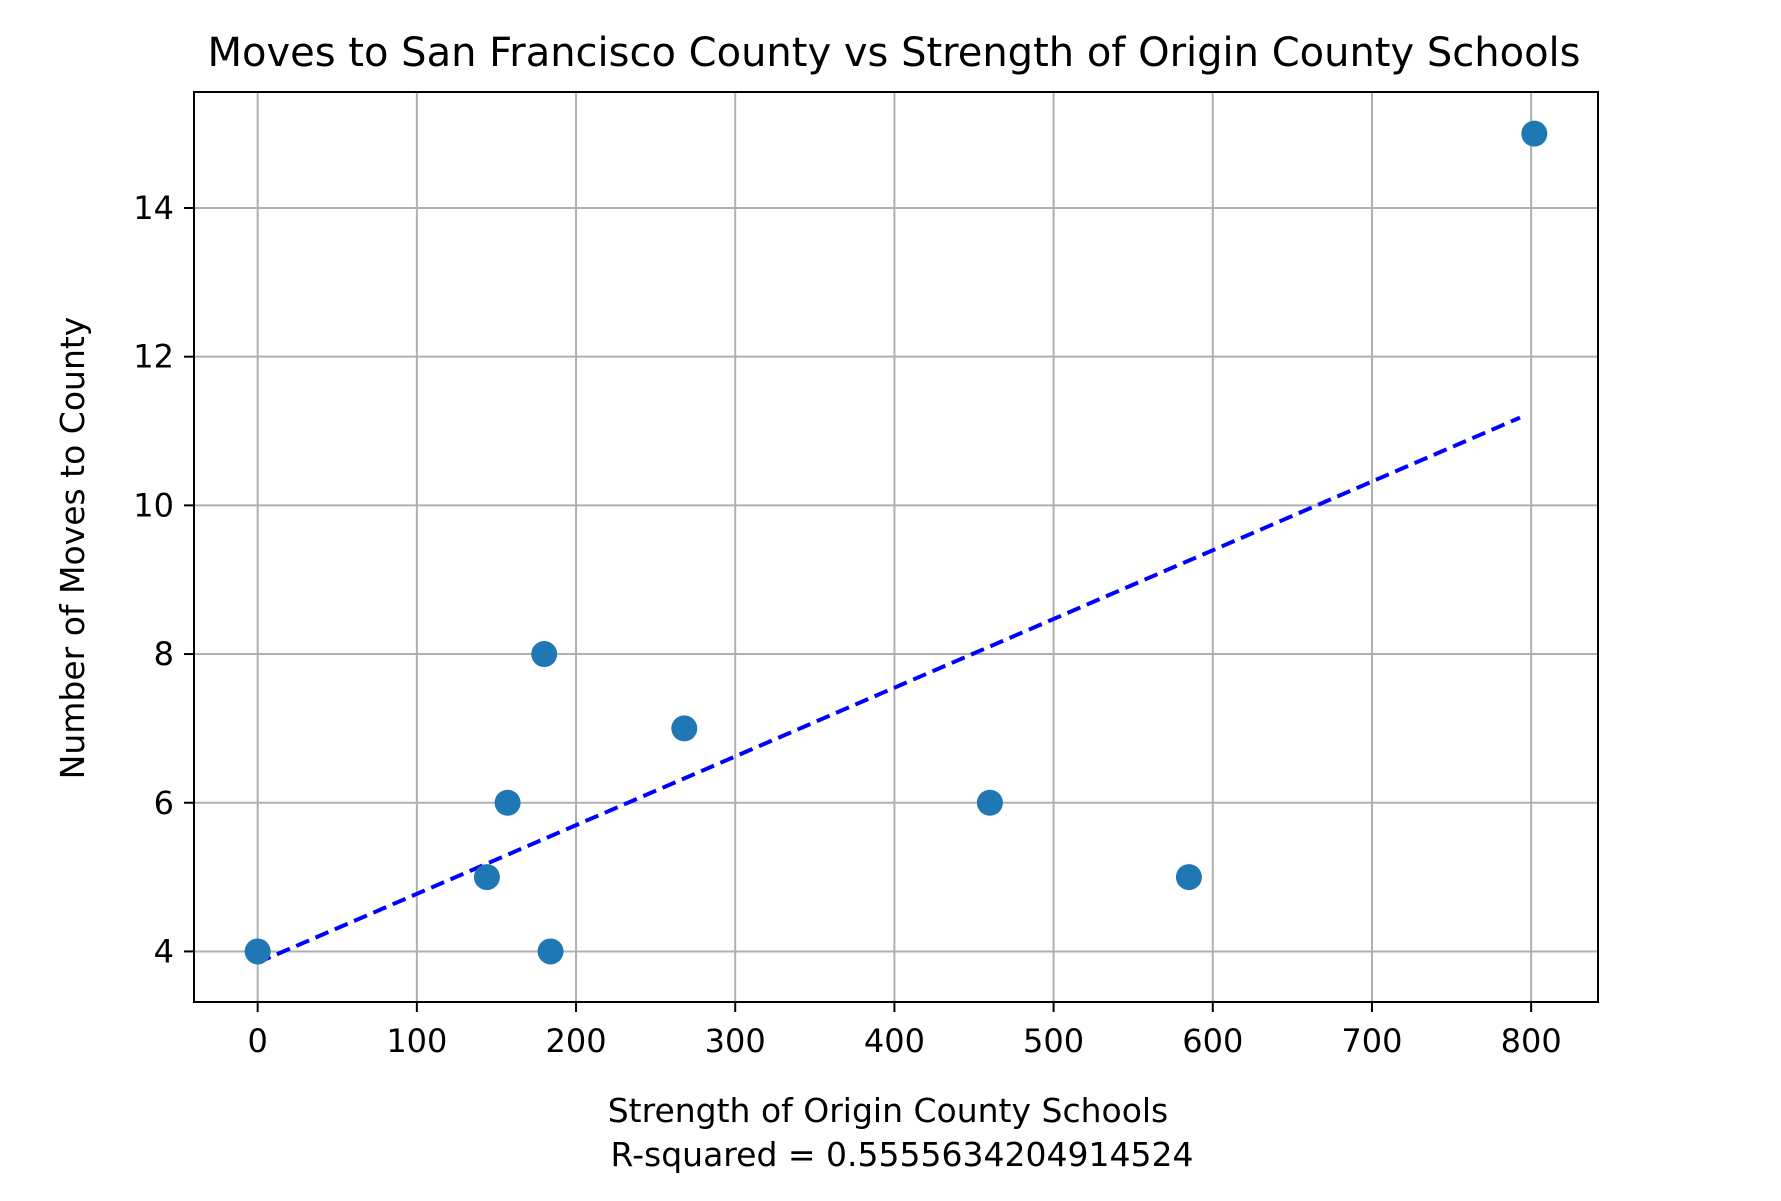 This screenshot has width=1781, height=1201. I want to click on r-squared-label: R-squared = 0.5555634204914524, so click(902, 1154).